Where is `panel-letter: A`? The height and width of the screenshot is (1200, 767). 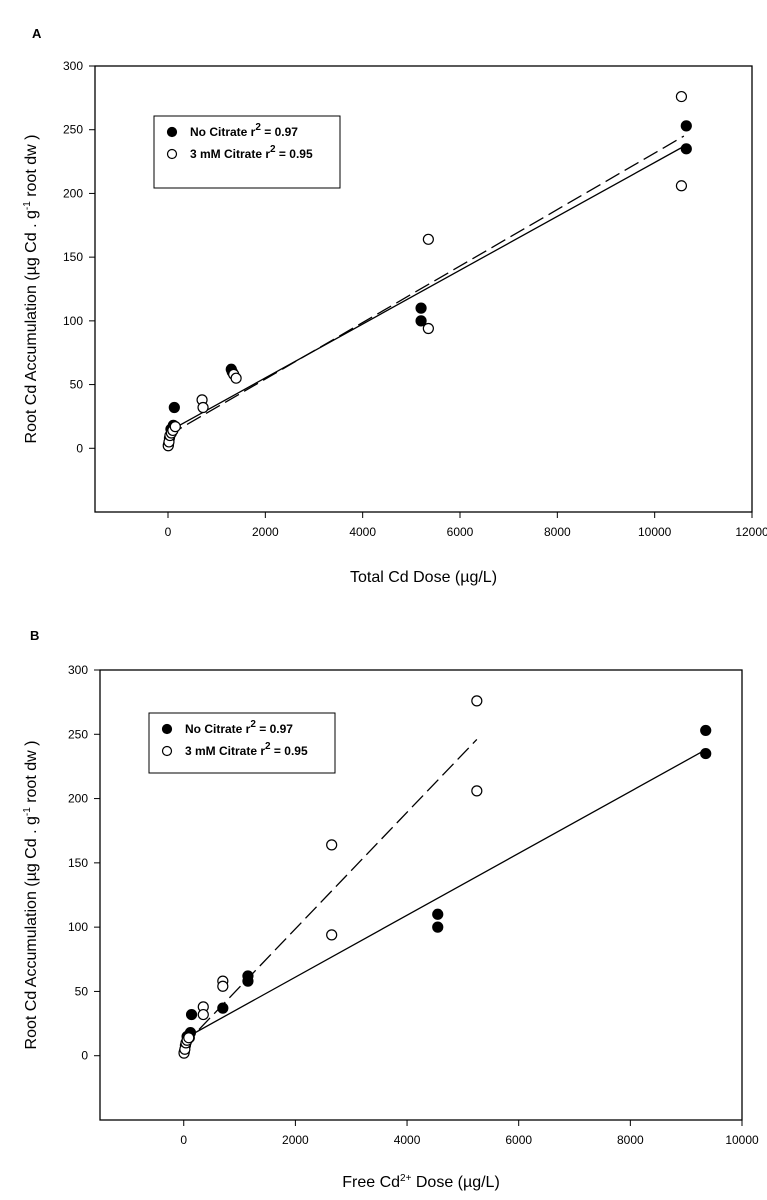 panel-letter: A is located at coordinates (37, 33).